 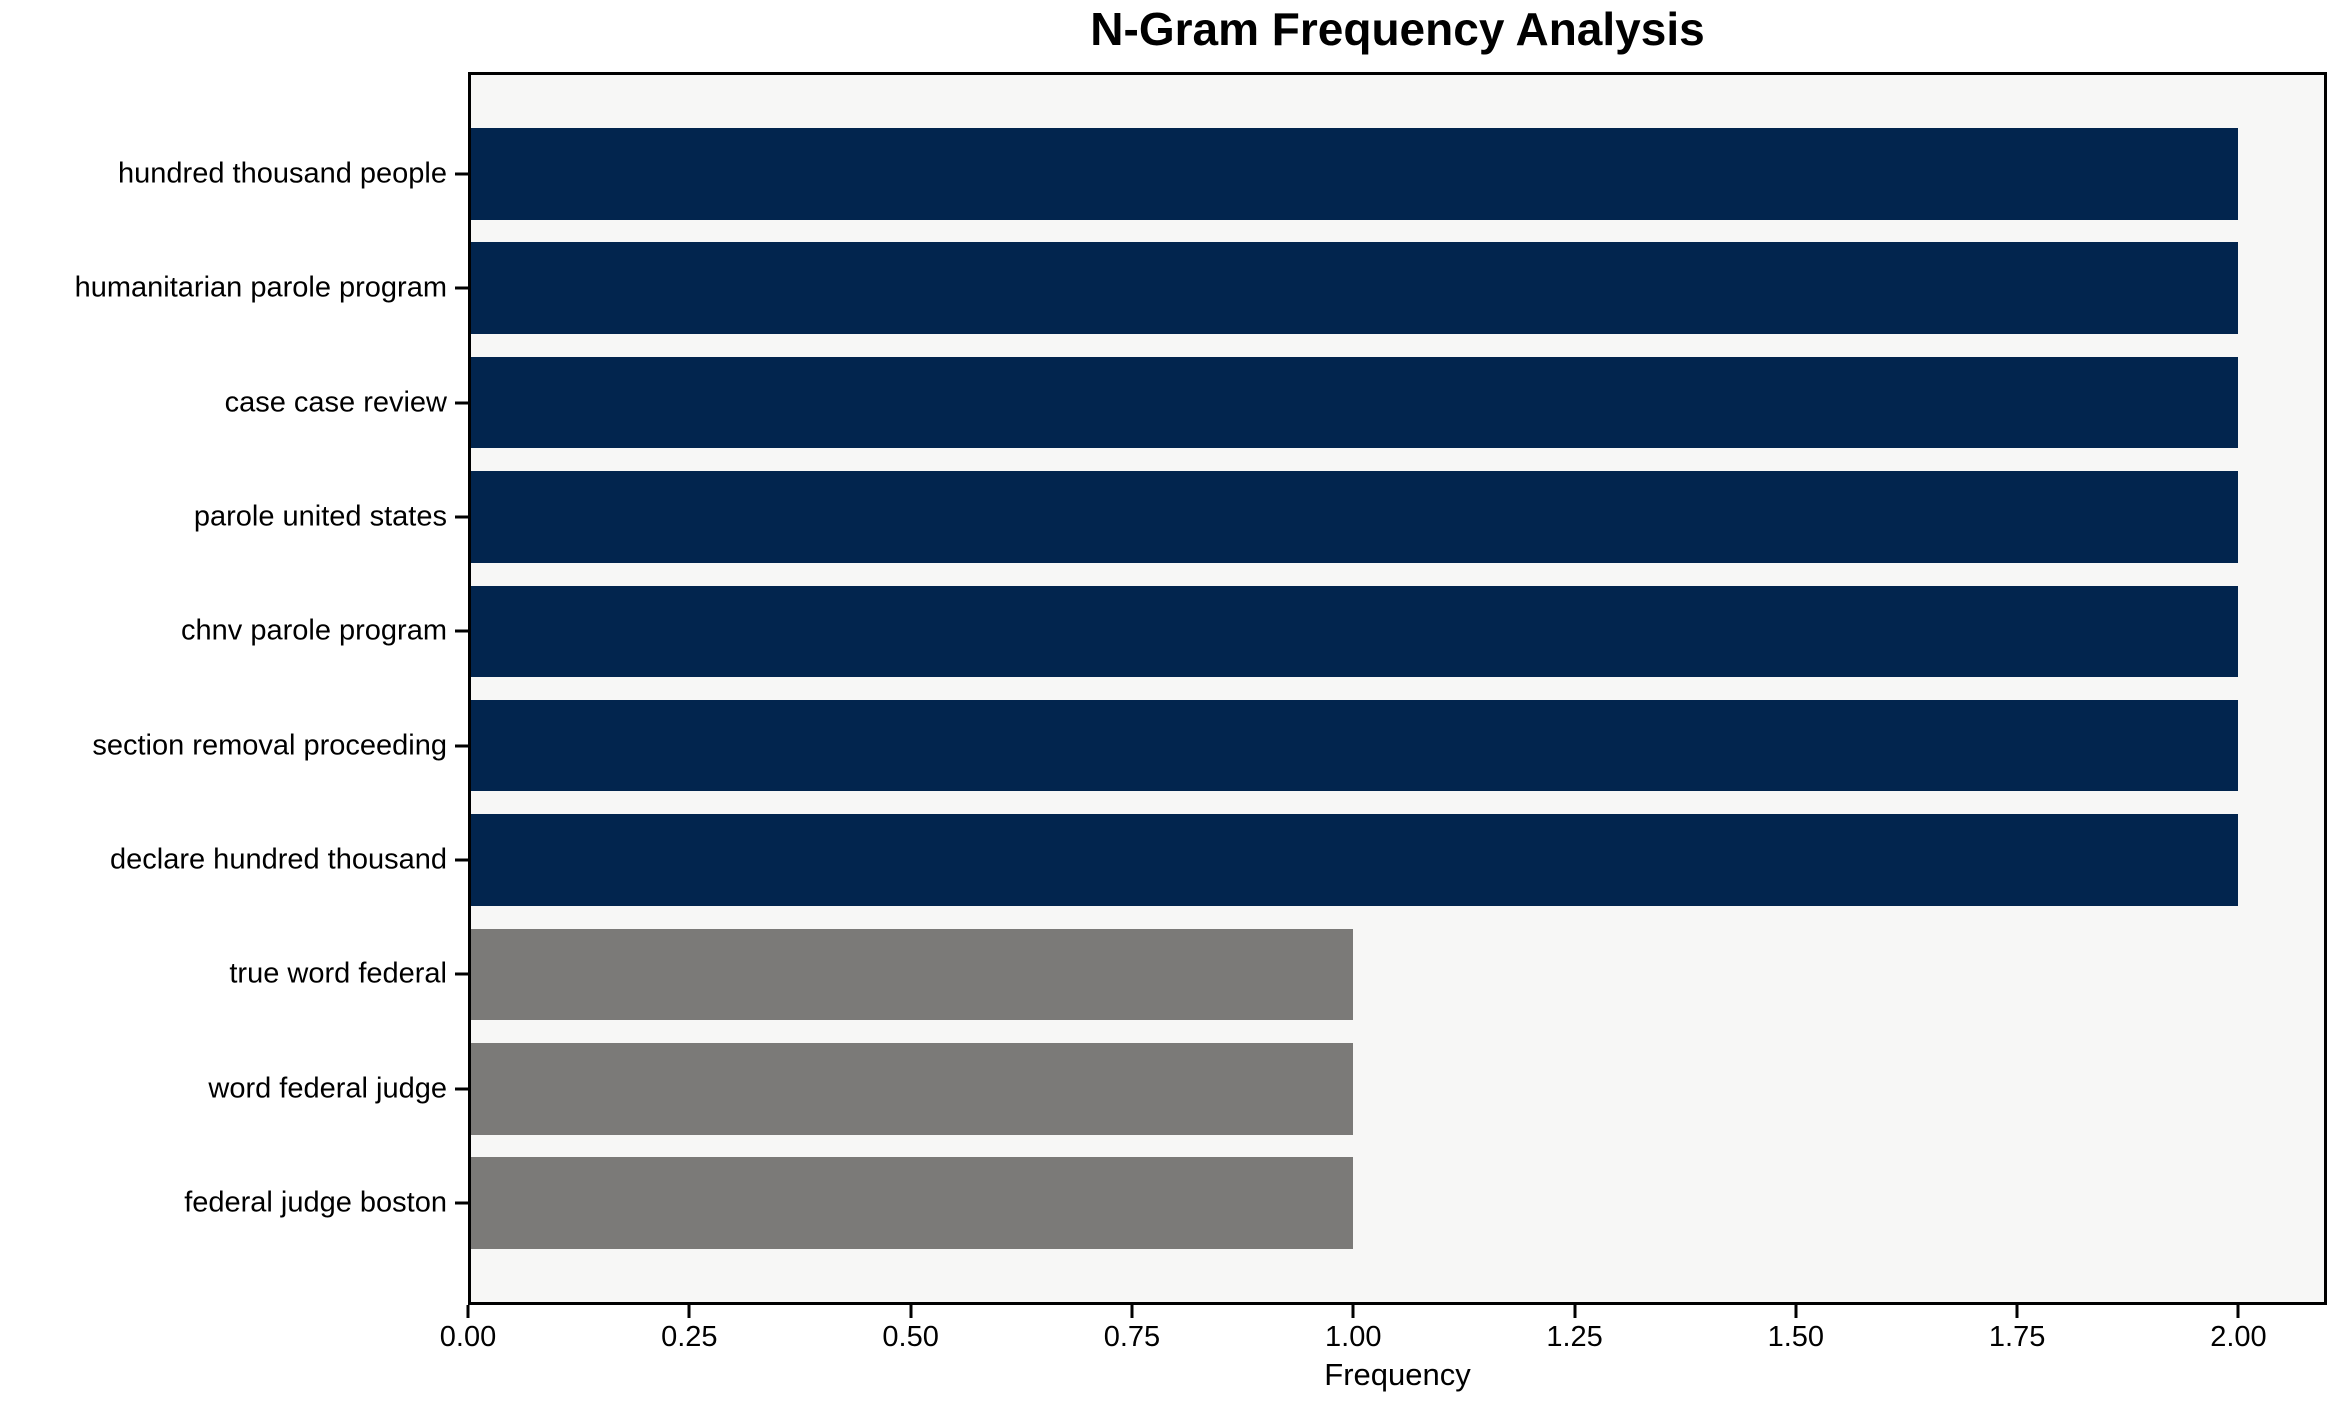 What do you see at coordinates (1353, 631) in the screenshot?
I see `bar-chnv-parole-program` at bounding box center [1353, 631].